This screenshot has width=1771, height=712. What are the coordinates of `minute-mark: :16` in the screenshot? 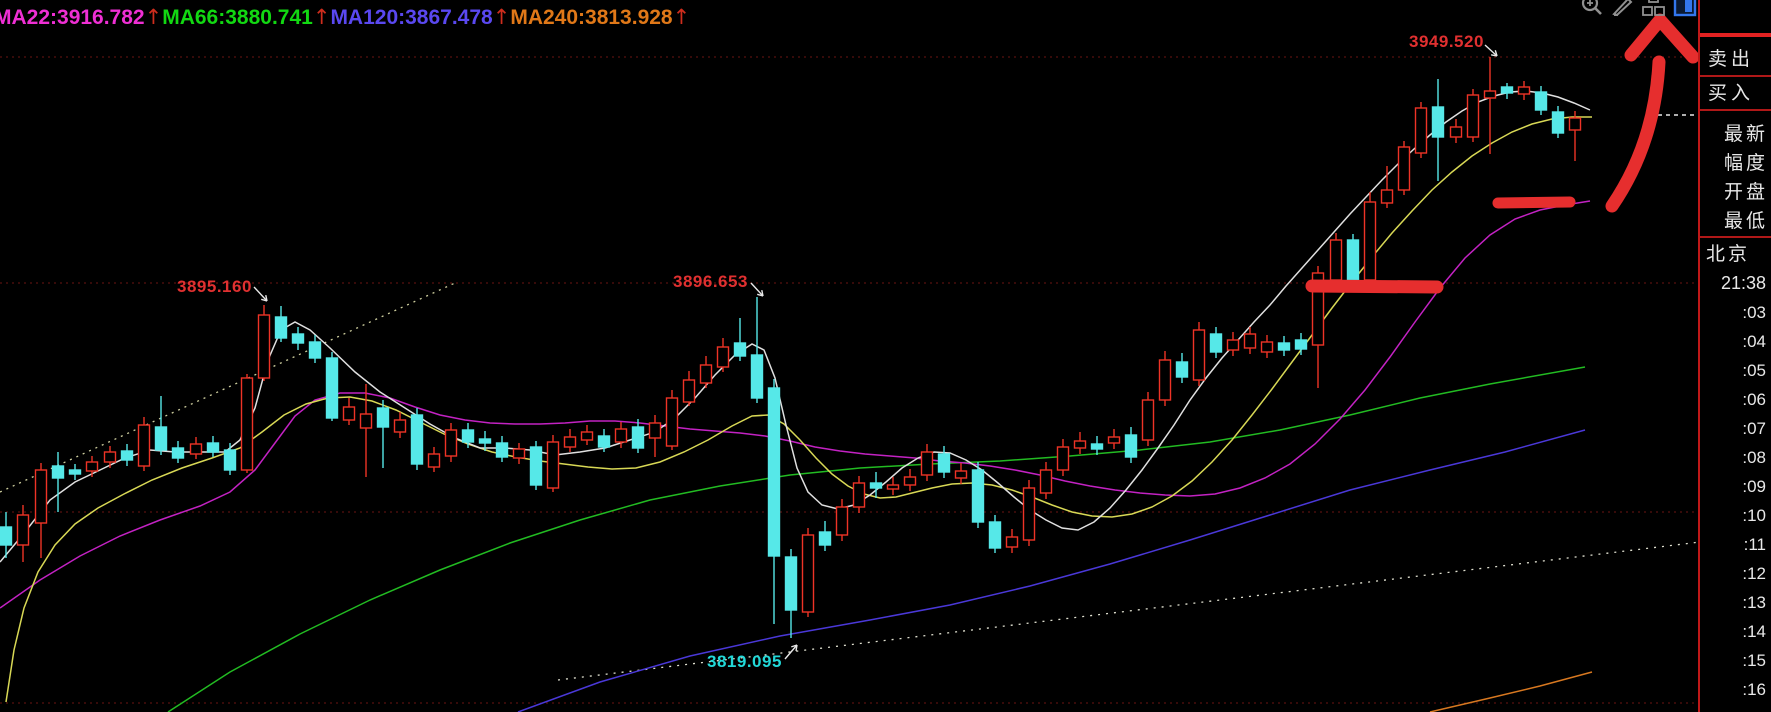 It's located at (1754, 689).